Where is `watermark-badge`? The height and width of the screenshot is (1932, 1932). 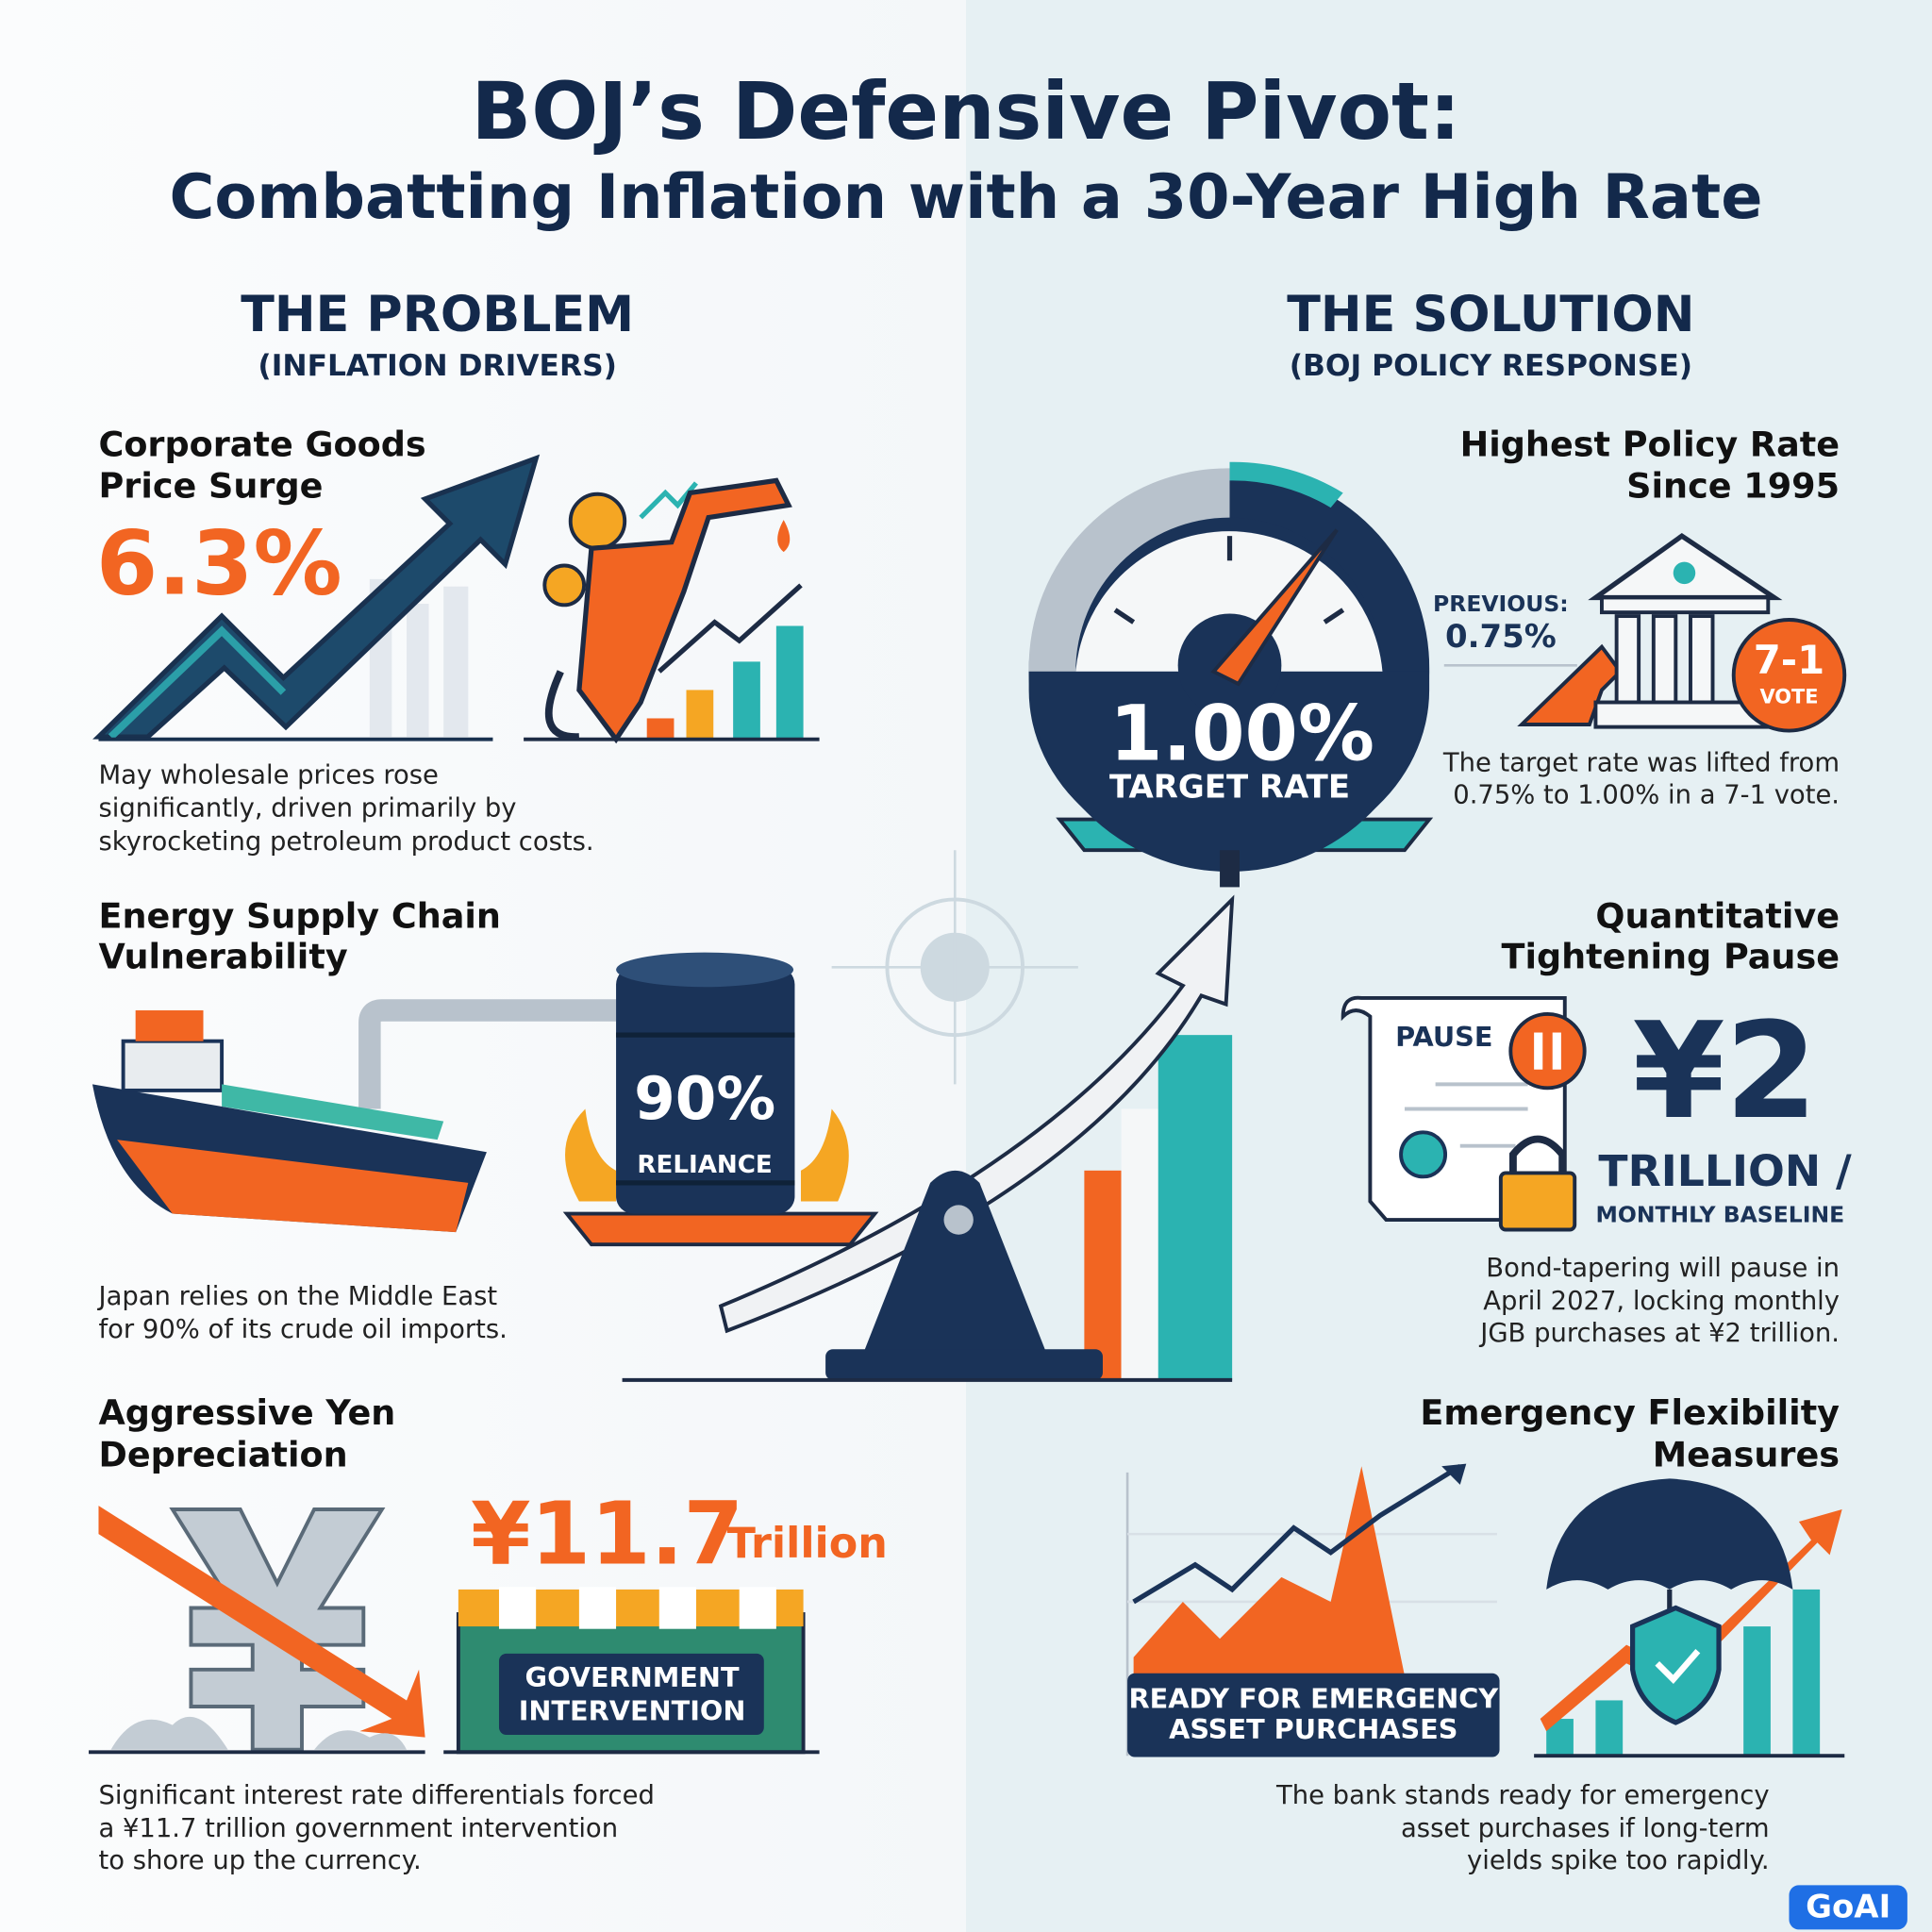 watermark-badge is located at coordinates (1848, 1907).